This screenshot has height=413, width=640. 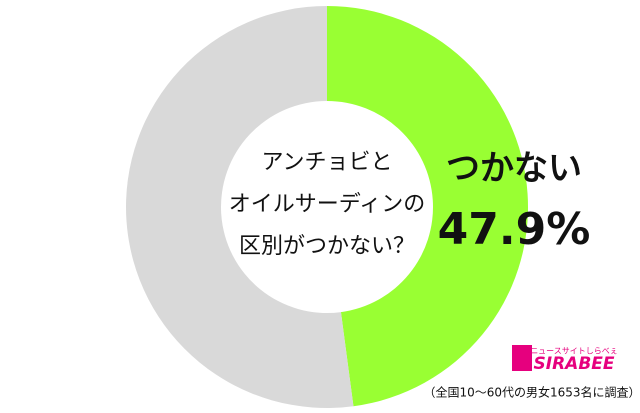 What do you see at coordinates (327, 246) in the screenshot?
I see `center-title: 区別がつかない？` at bounding box center [327, 246].